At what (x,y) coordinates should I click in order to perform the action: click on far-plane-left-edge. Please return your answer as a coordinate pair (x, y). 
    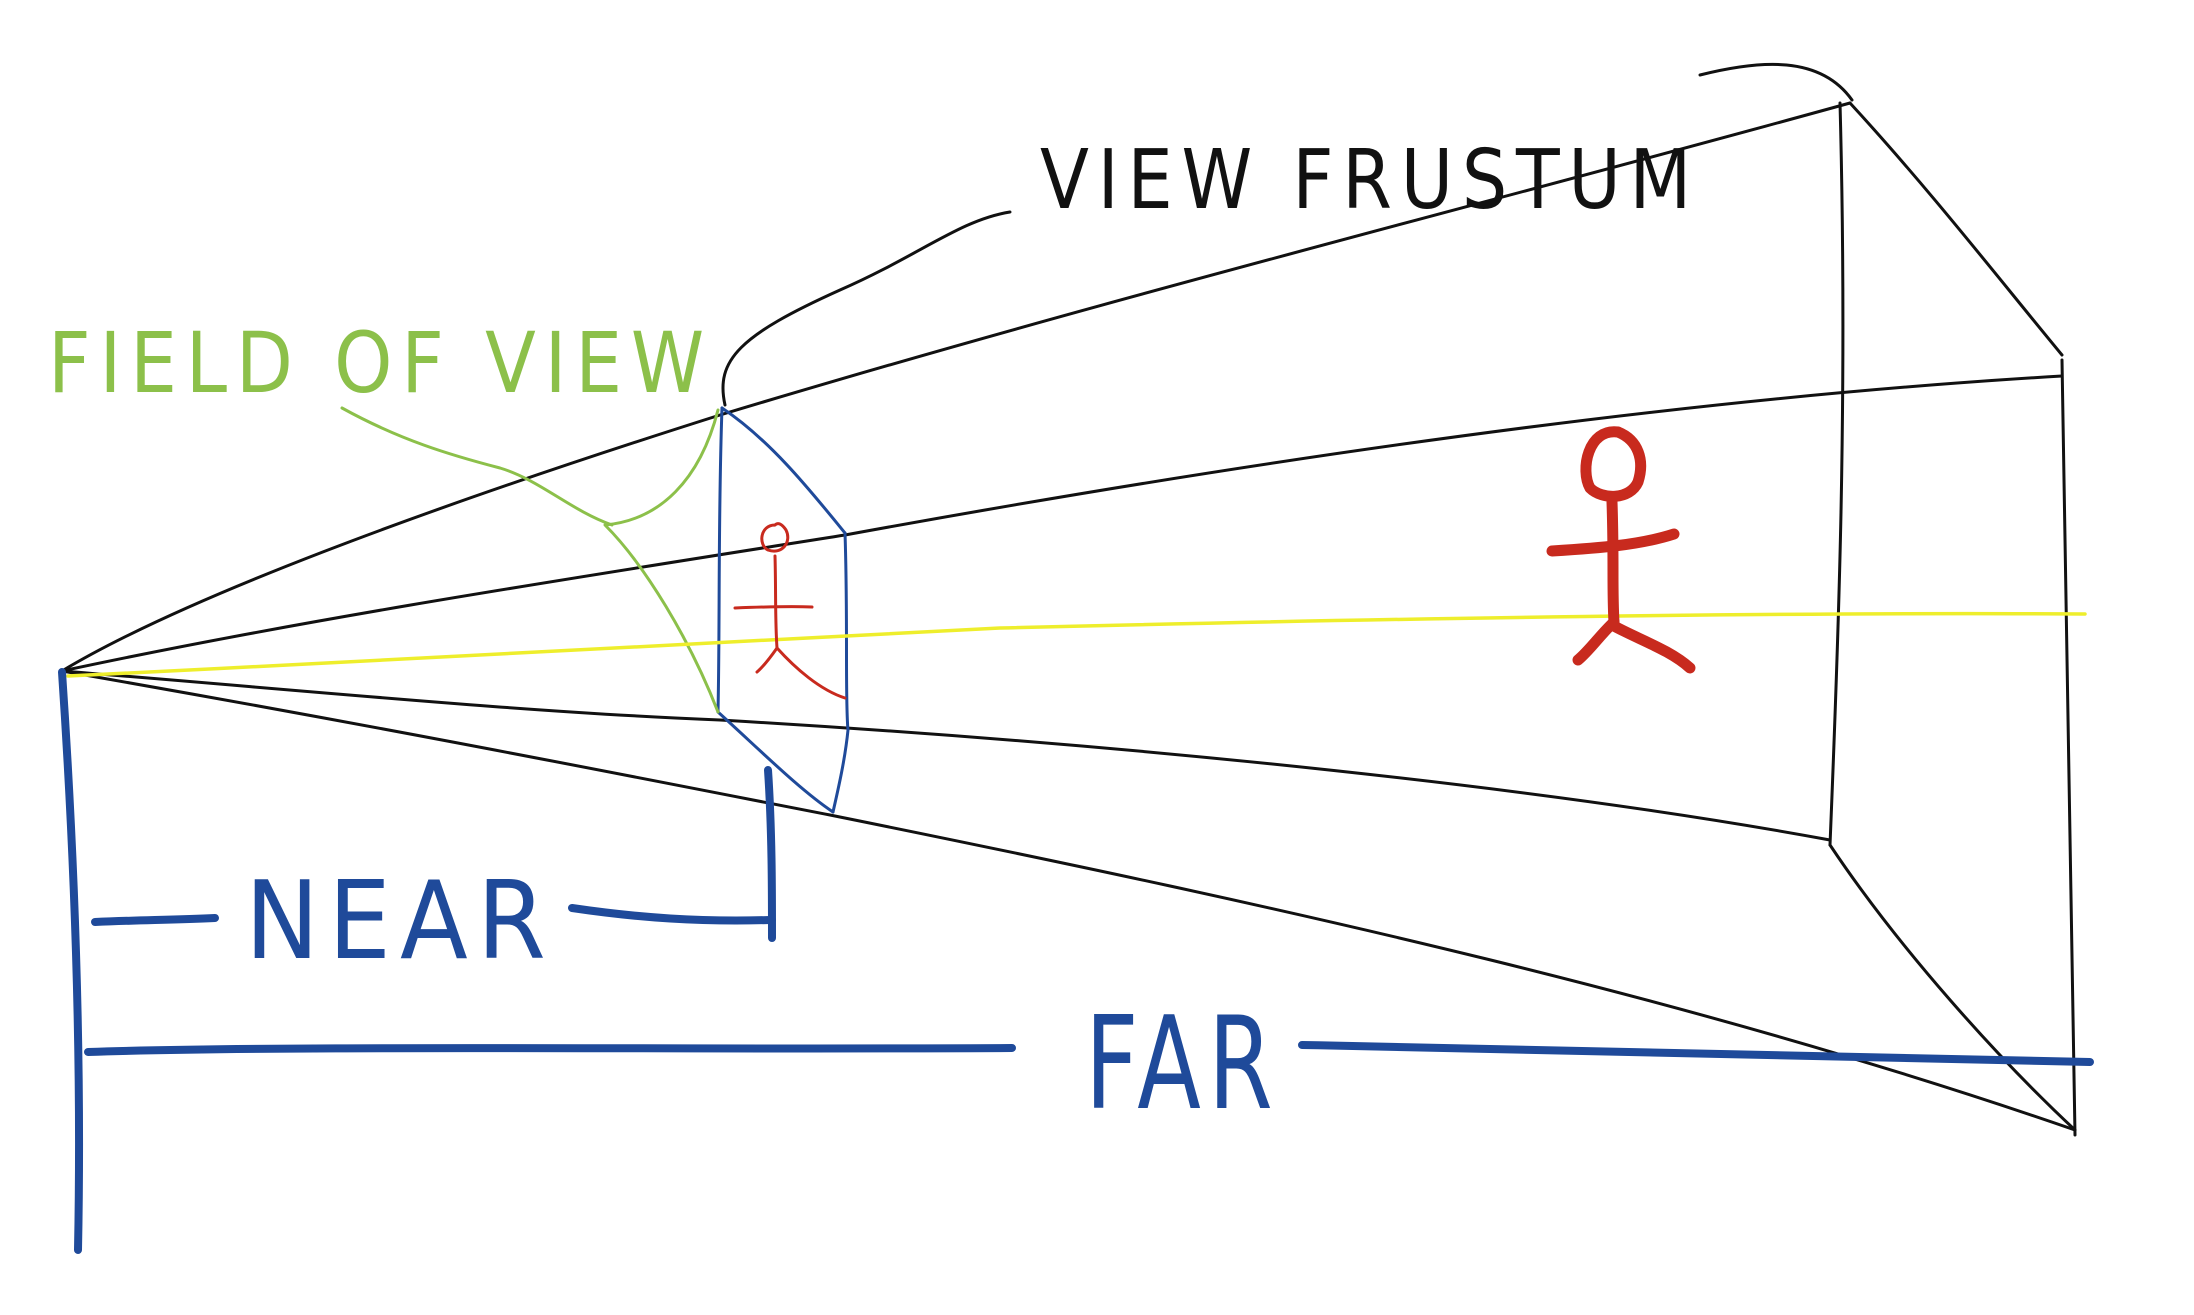
    Looking at the image, I should click on (1836, 474).